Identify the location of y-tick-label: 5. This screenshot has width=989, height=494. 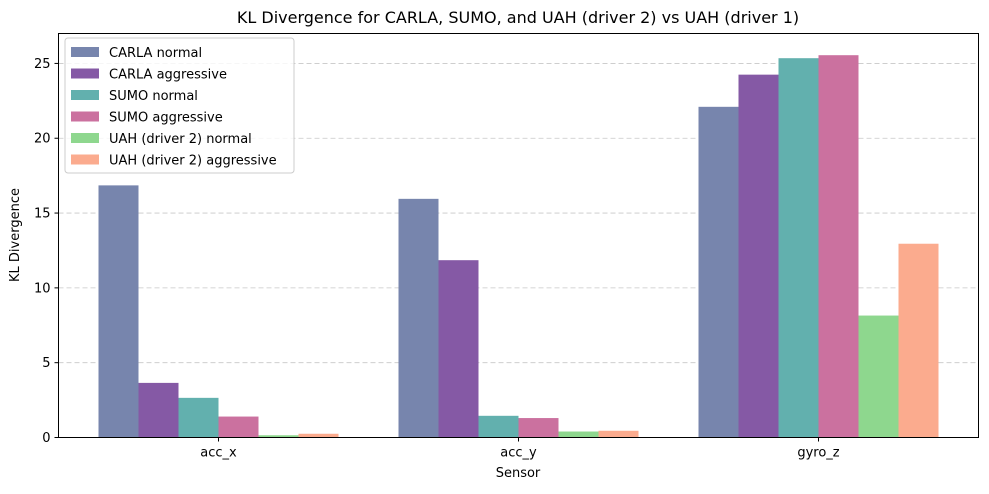
(46, 363).